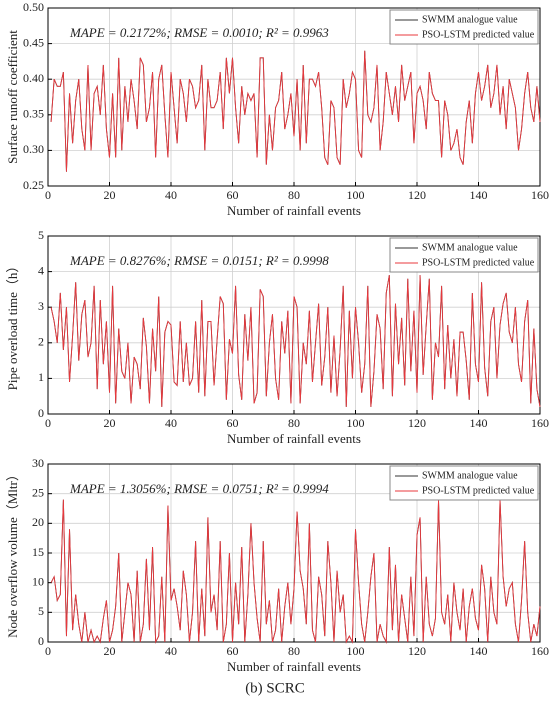  Describe the element at coordinates (38, 552) in the screenshot. I see `y-tick-label: 15` at that location.